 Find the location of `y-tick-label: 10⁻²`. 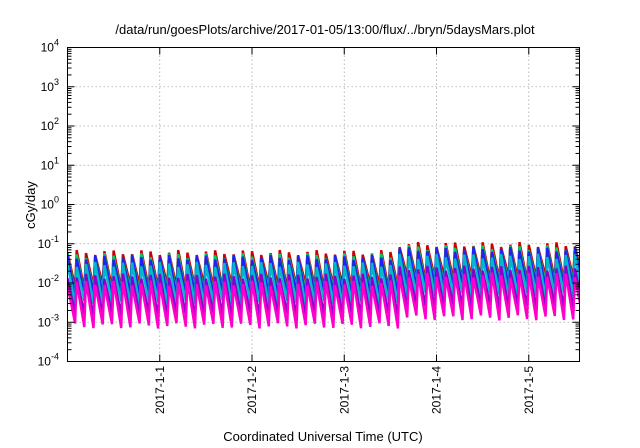

y-tick-label: 10⁻² is located at coordinates (48, 281).